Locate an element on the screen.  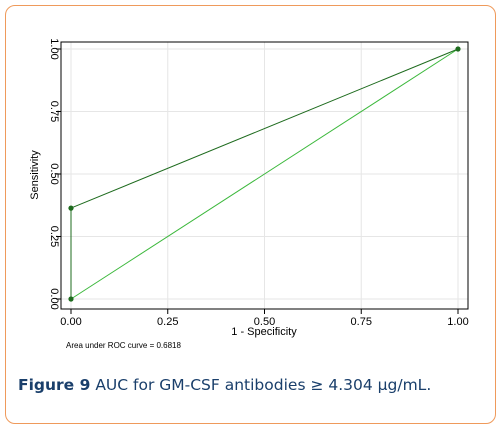
y-tick-label: 0.50 is located at coordinates (54, 173).